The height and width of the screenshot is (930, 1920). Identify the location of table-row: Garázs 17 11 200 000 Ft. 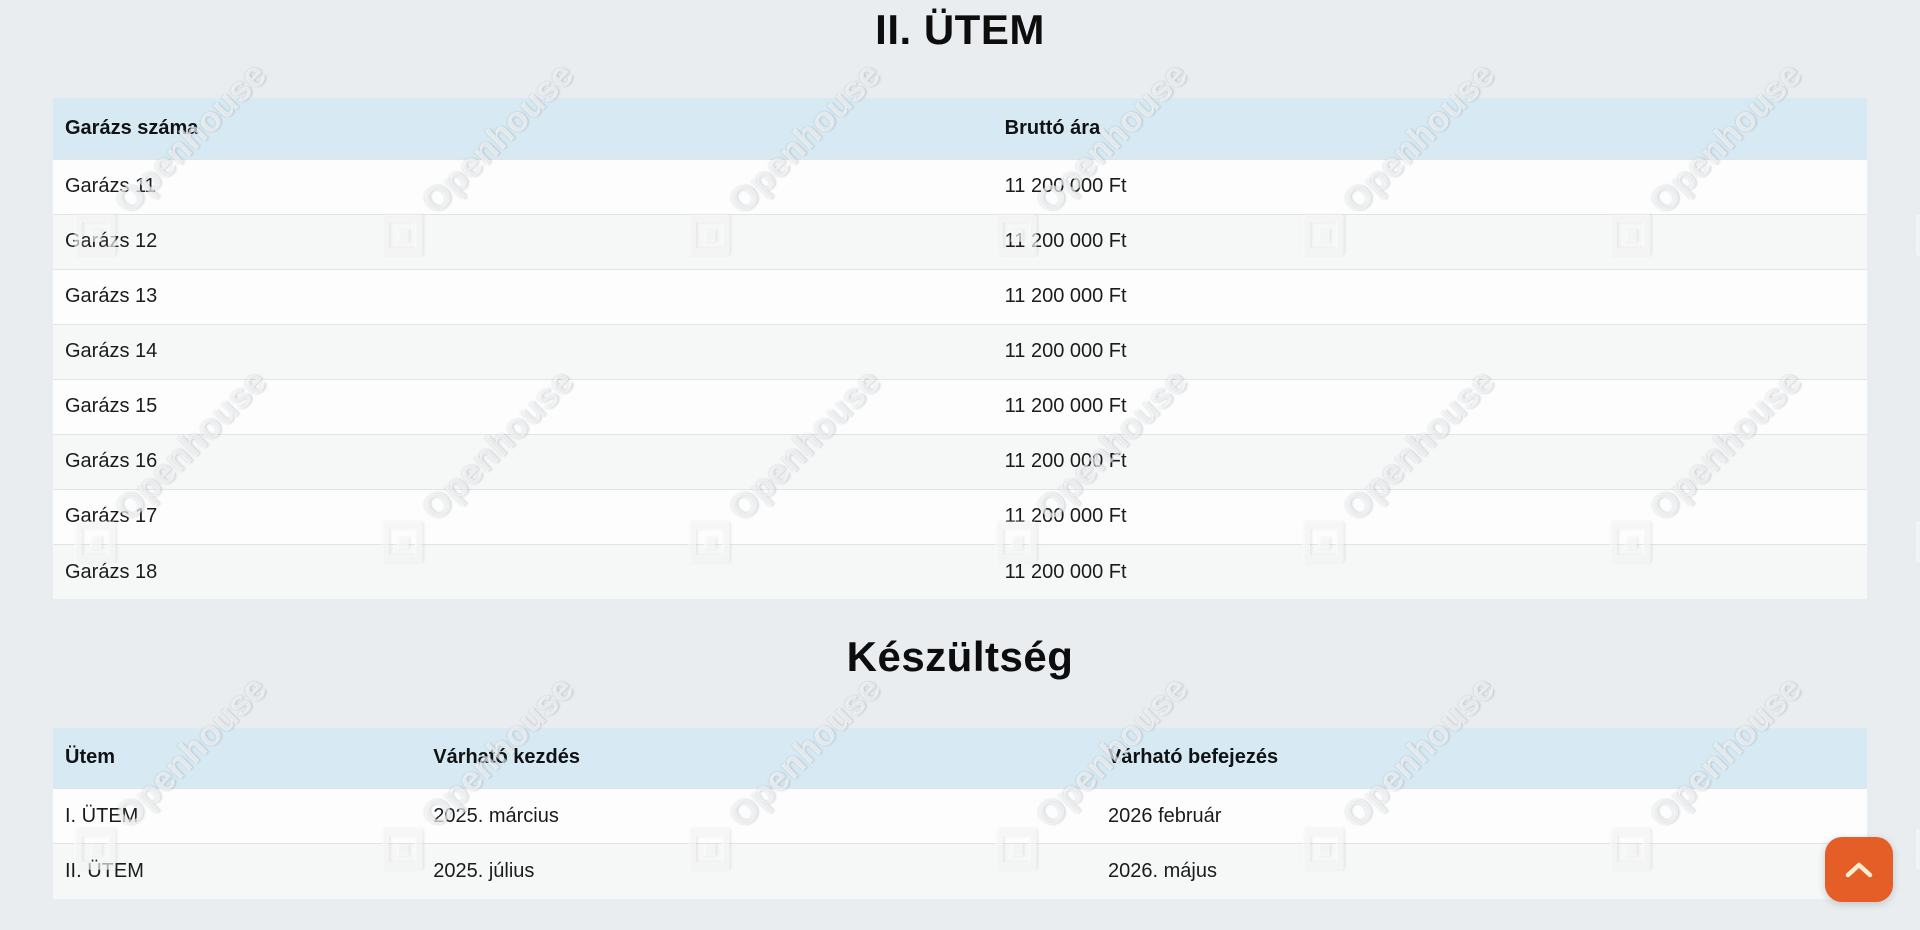
(960, 516).